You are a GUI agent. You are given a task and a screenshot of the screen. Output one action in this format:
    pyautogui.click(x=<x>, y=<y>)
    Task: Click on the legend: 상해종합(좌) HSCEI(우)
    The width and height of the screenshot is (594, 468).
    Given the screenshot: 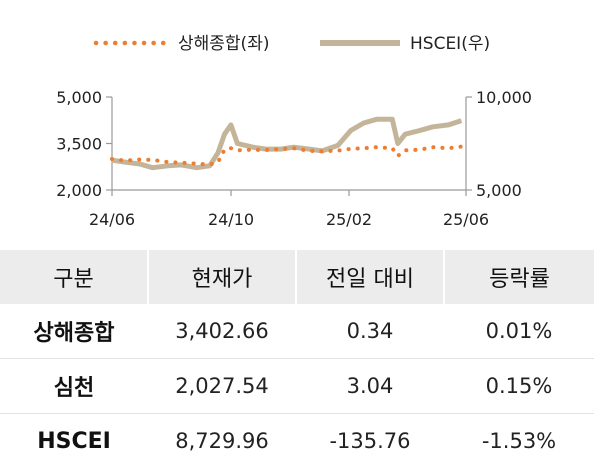 What is the action you would take?
    pyautogui.click(x=291, y=44)
    